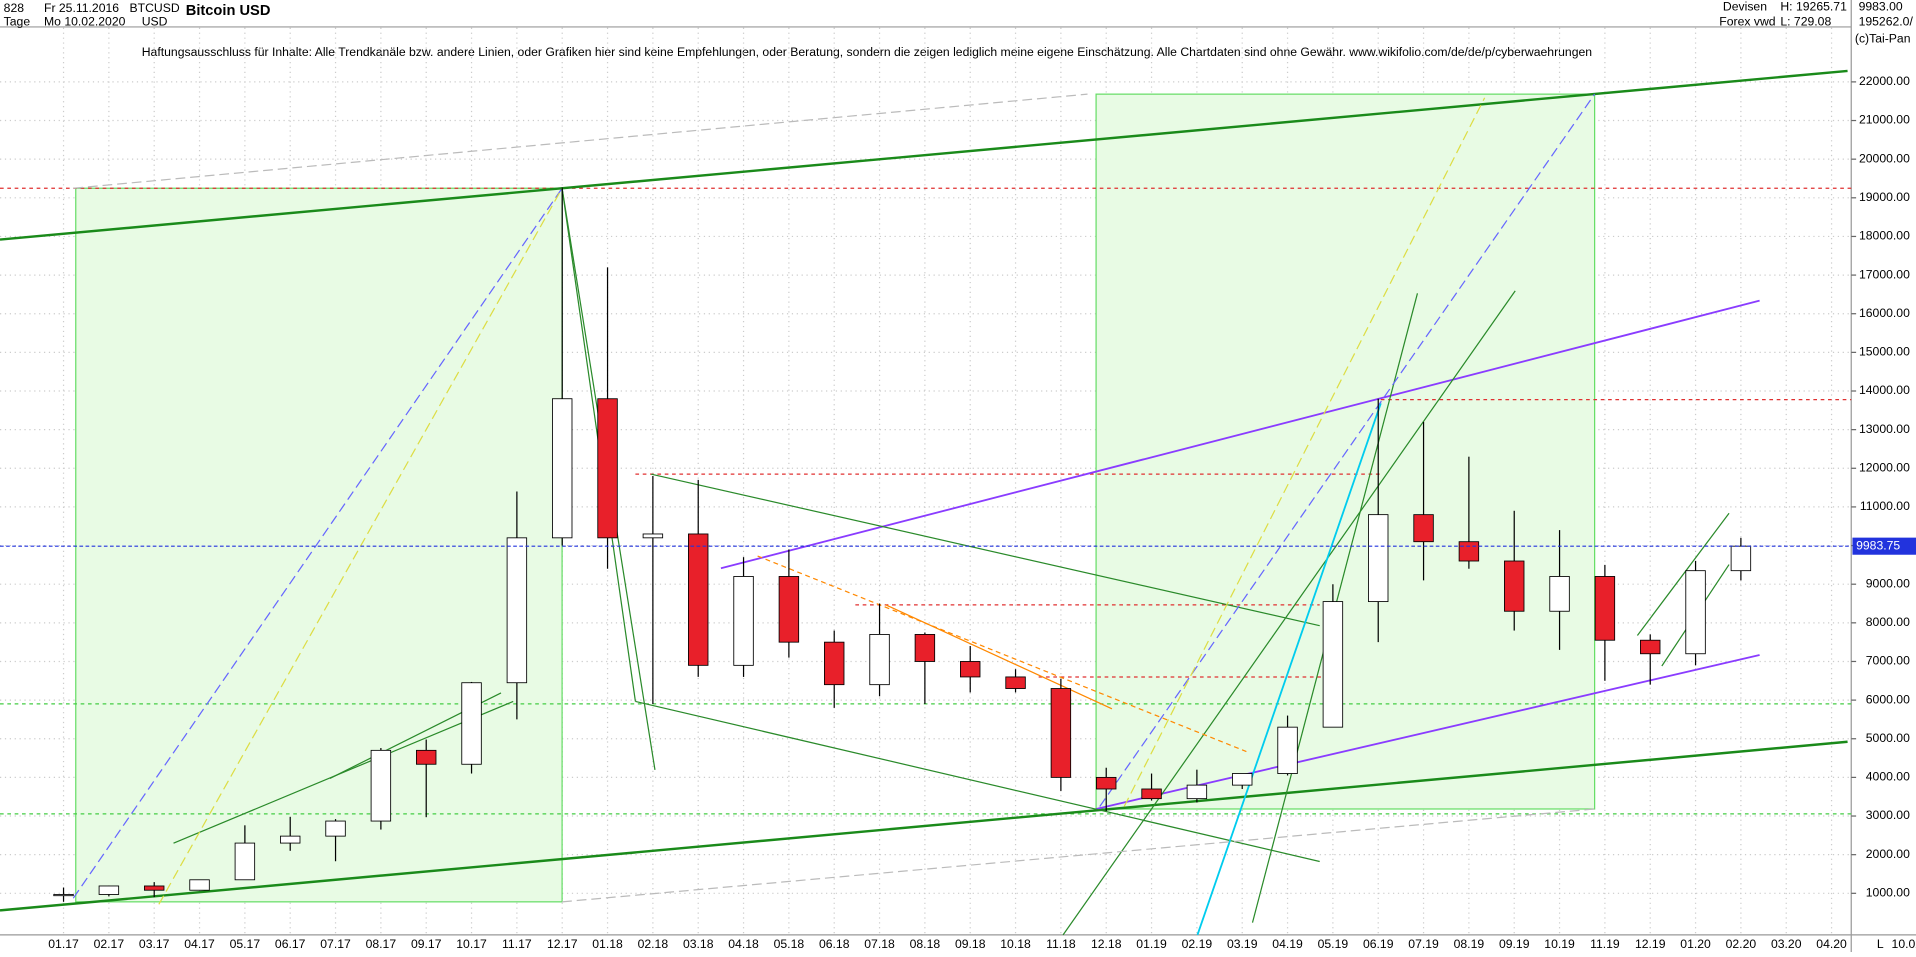  I want to click on y-tick-label: 3000.00, so click(1888, 815).